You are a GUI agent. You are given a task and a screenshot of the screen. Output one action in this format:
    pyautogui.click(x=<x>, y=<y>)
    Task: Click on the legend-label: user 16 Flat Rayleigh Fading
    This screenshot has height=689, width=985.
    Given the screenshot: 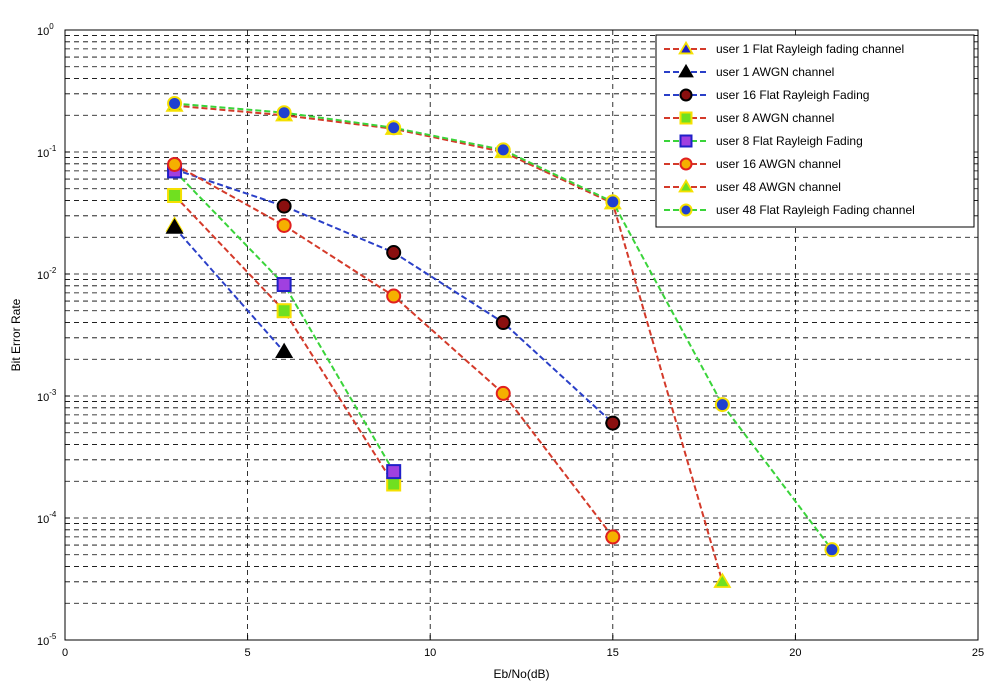 What is the action you would take?
    pyautogui.click(x=792, y=95)
    